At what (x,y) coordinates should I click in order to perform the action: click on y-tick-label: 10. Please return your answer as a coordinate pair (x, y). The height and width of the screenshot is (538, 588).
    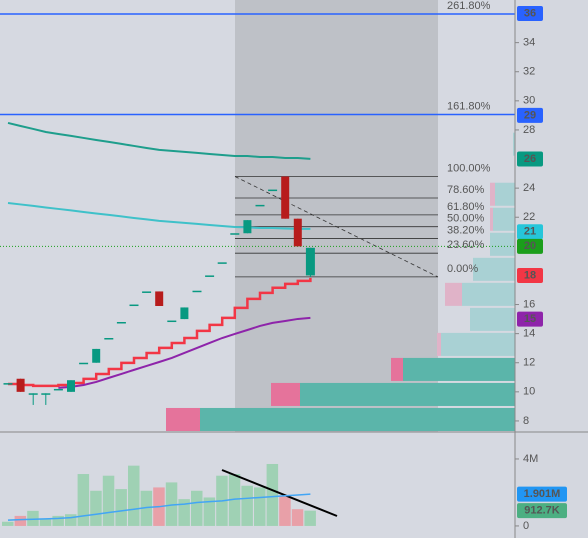
    Looking at the image, I should click on (529, 392).